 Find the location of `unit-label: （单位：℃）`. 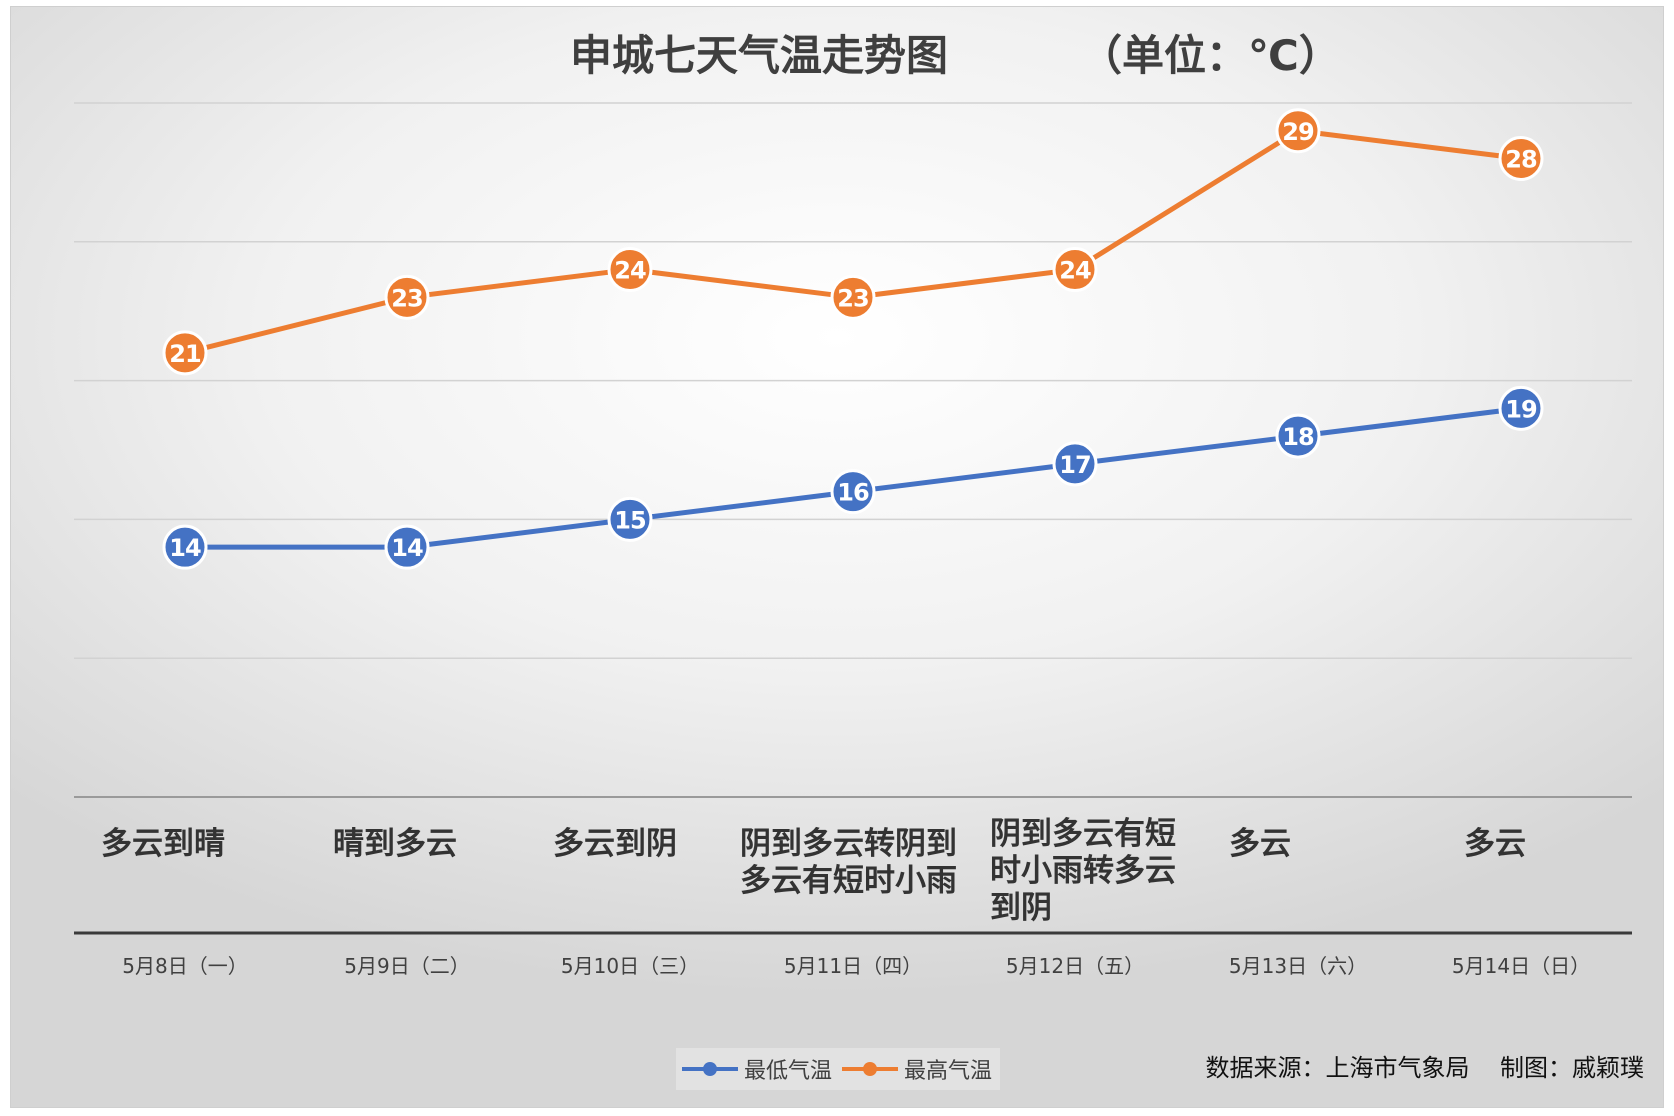

unit-label: （单位：℃） is located at coordinates (1210, 55).